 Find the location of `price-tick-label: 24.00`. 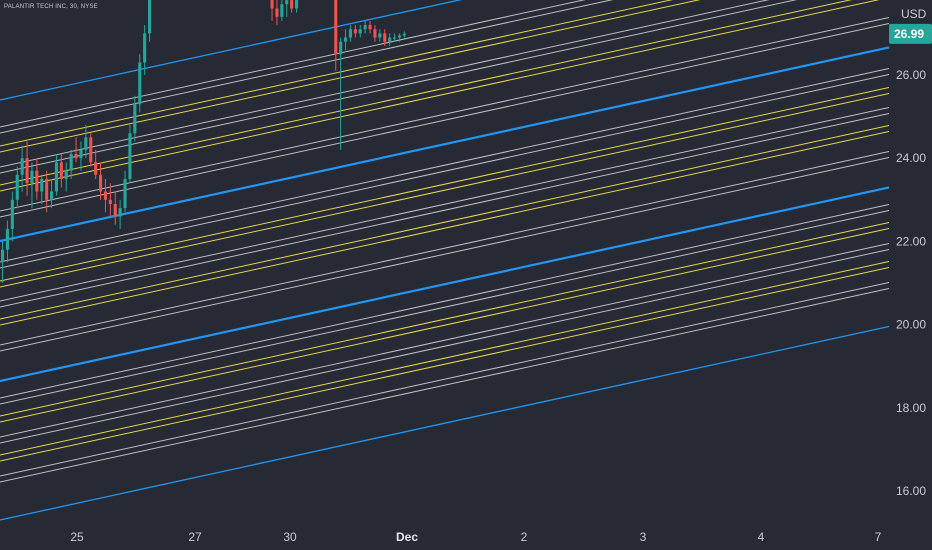

price-tick-label: 24.00 is located at coordinates (911, 158).